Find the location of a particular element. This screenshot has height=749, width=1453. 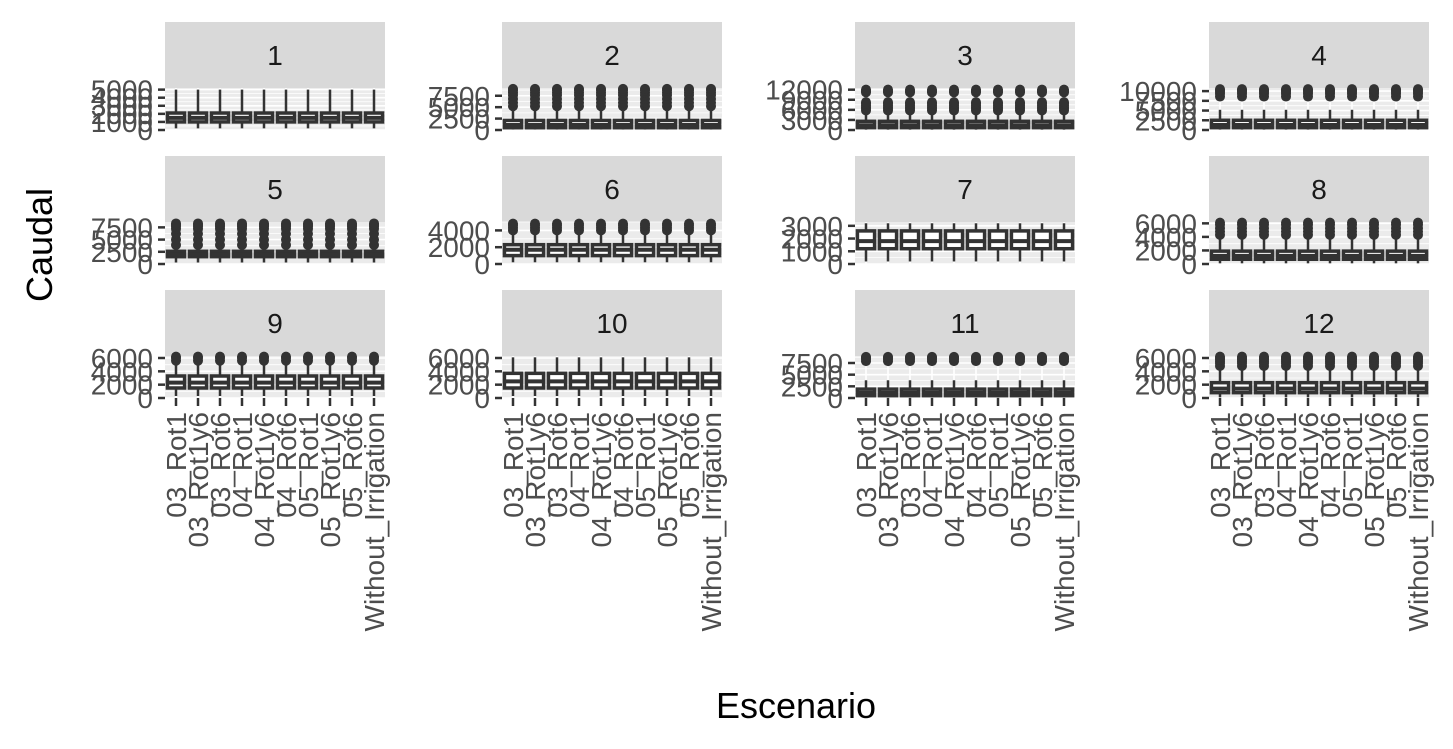

boxplot-04_Rot6 is located at coordinates (1330, 240).